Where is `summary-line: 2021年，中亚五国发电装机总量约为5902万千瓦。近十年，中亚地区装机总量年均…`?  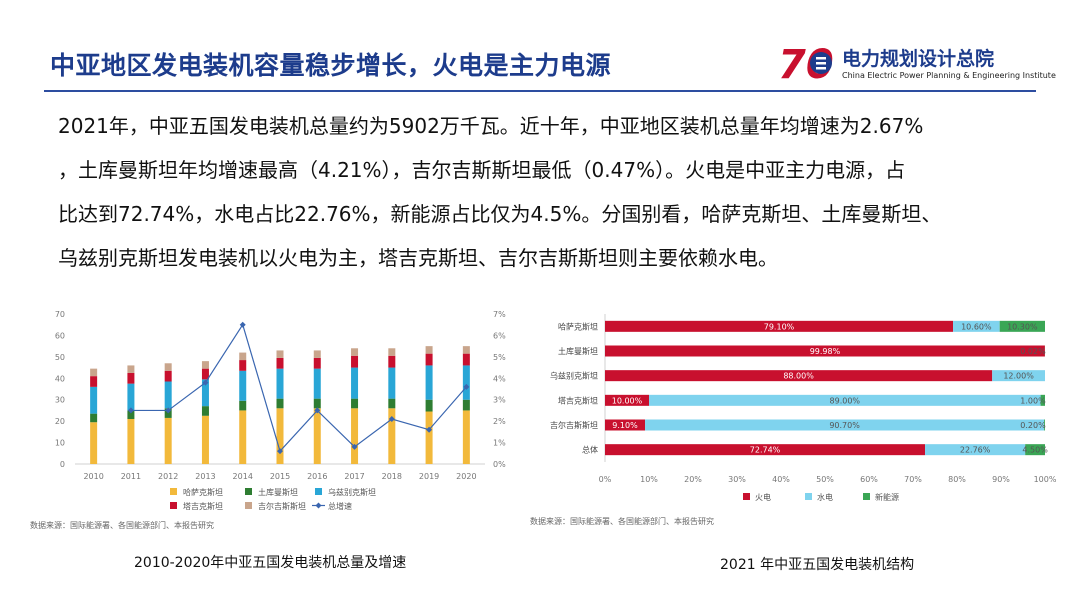
summary-line: 2021年，中亚五国发电装机总量约为5902万千瓦。近十年，中亚地区装机总量年均… is located at coordinates (491, 126).